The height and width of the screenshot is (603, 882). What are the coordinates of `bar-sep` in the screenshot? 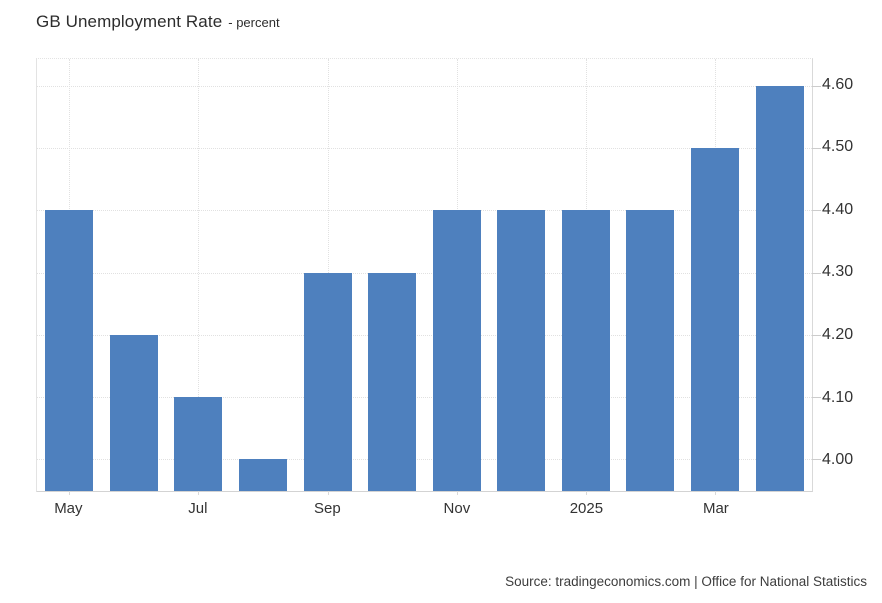 It's located at (327, 381).